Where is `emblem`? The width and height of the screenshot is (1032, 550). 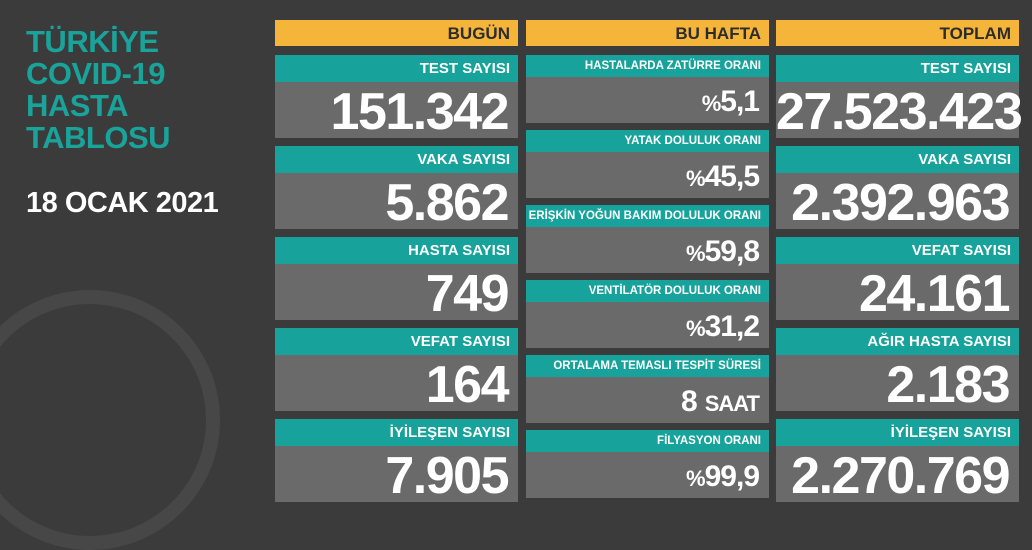 emblem is located at coordinates (110, 420).